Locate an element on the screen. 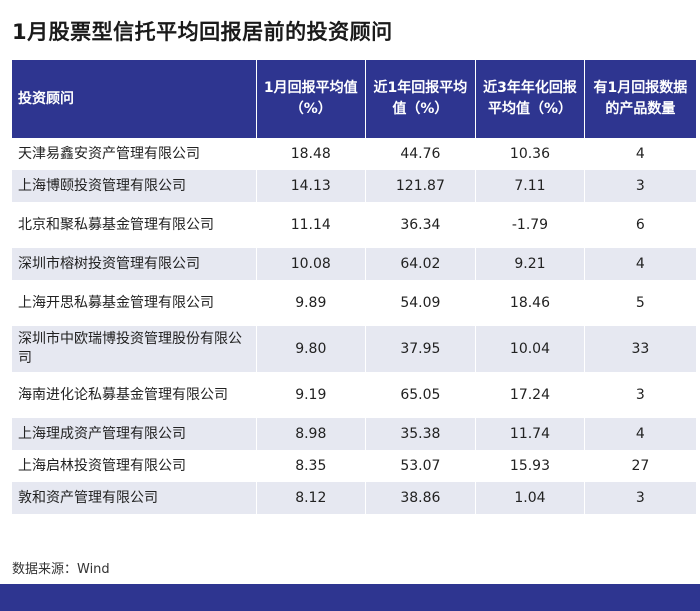  header-3y-return: 近3年年化回报平均值（%） is located at coordinates (530, 99).